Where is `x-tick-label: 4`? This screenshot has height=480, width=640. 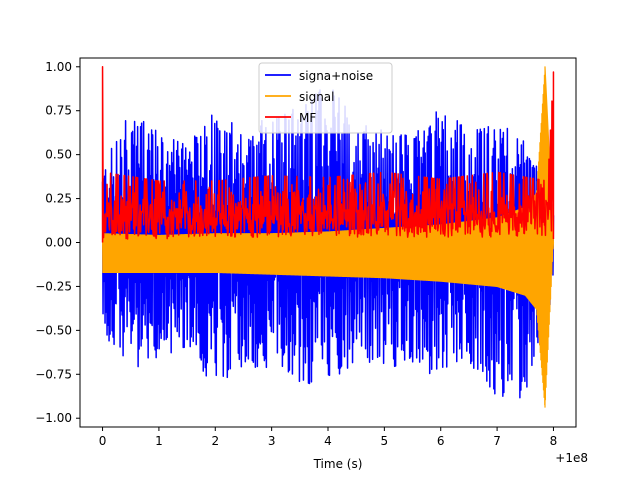
x-tick-label: 4 is located at coordinates (328, 441).